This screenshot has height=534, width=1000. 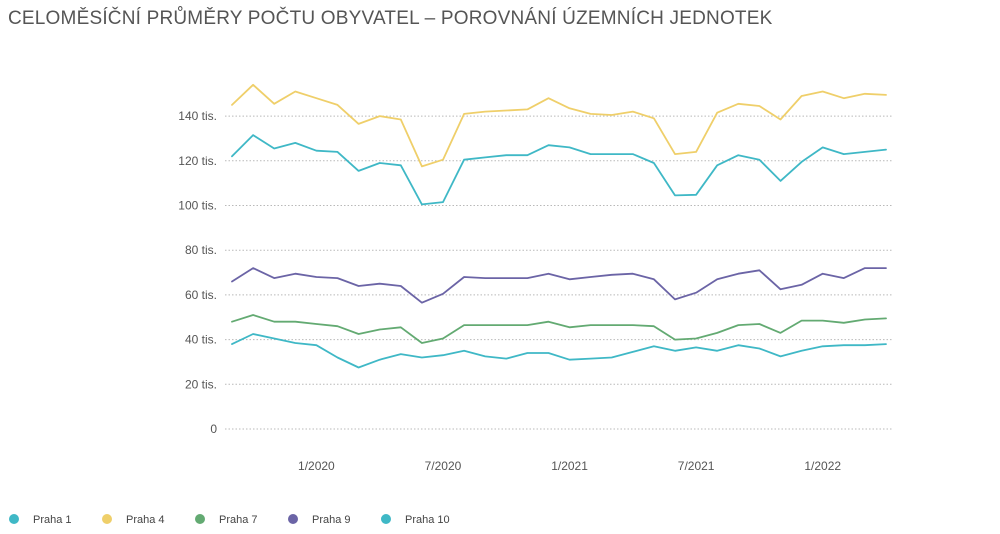 What do you see at coordinates (443, 466) in the screenshot?
I see `x-tick-label: 7/2020` at bounding box center [443, 466].